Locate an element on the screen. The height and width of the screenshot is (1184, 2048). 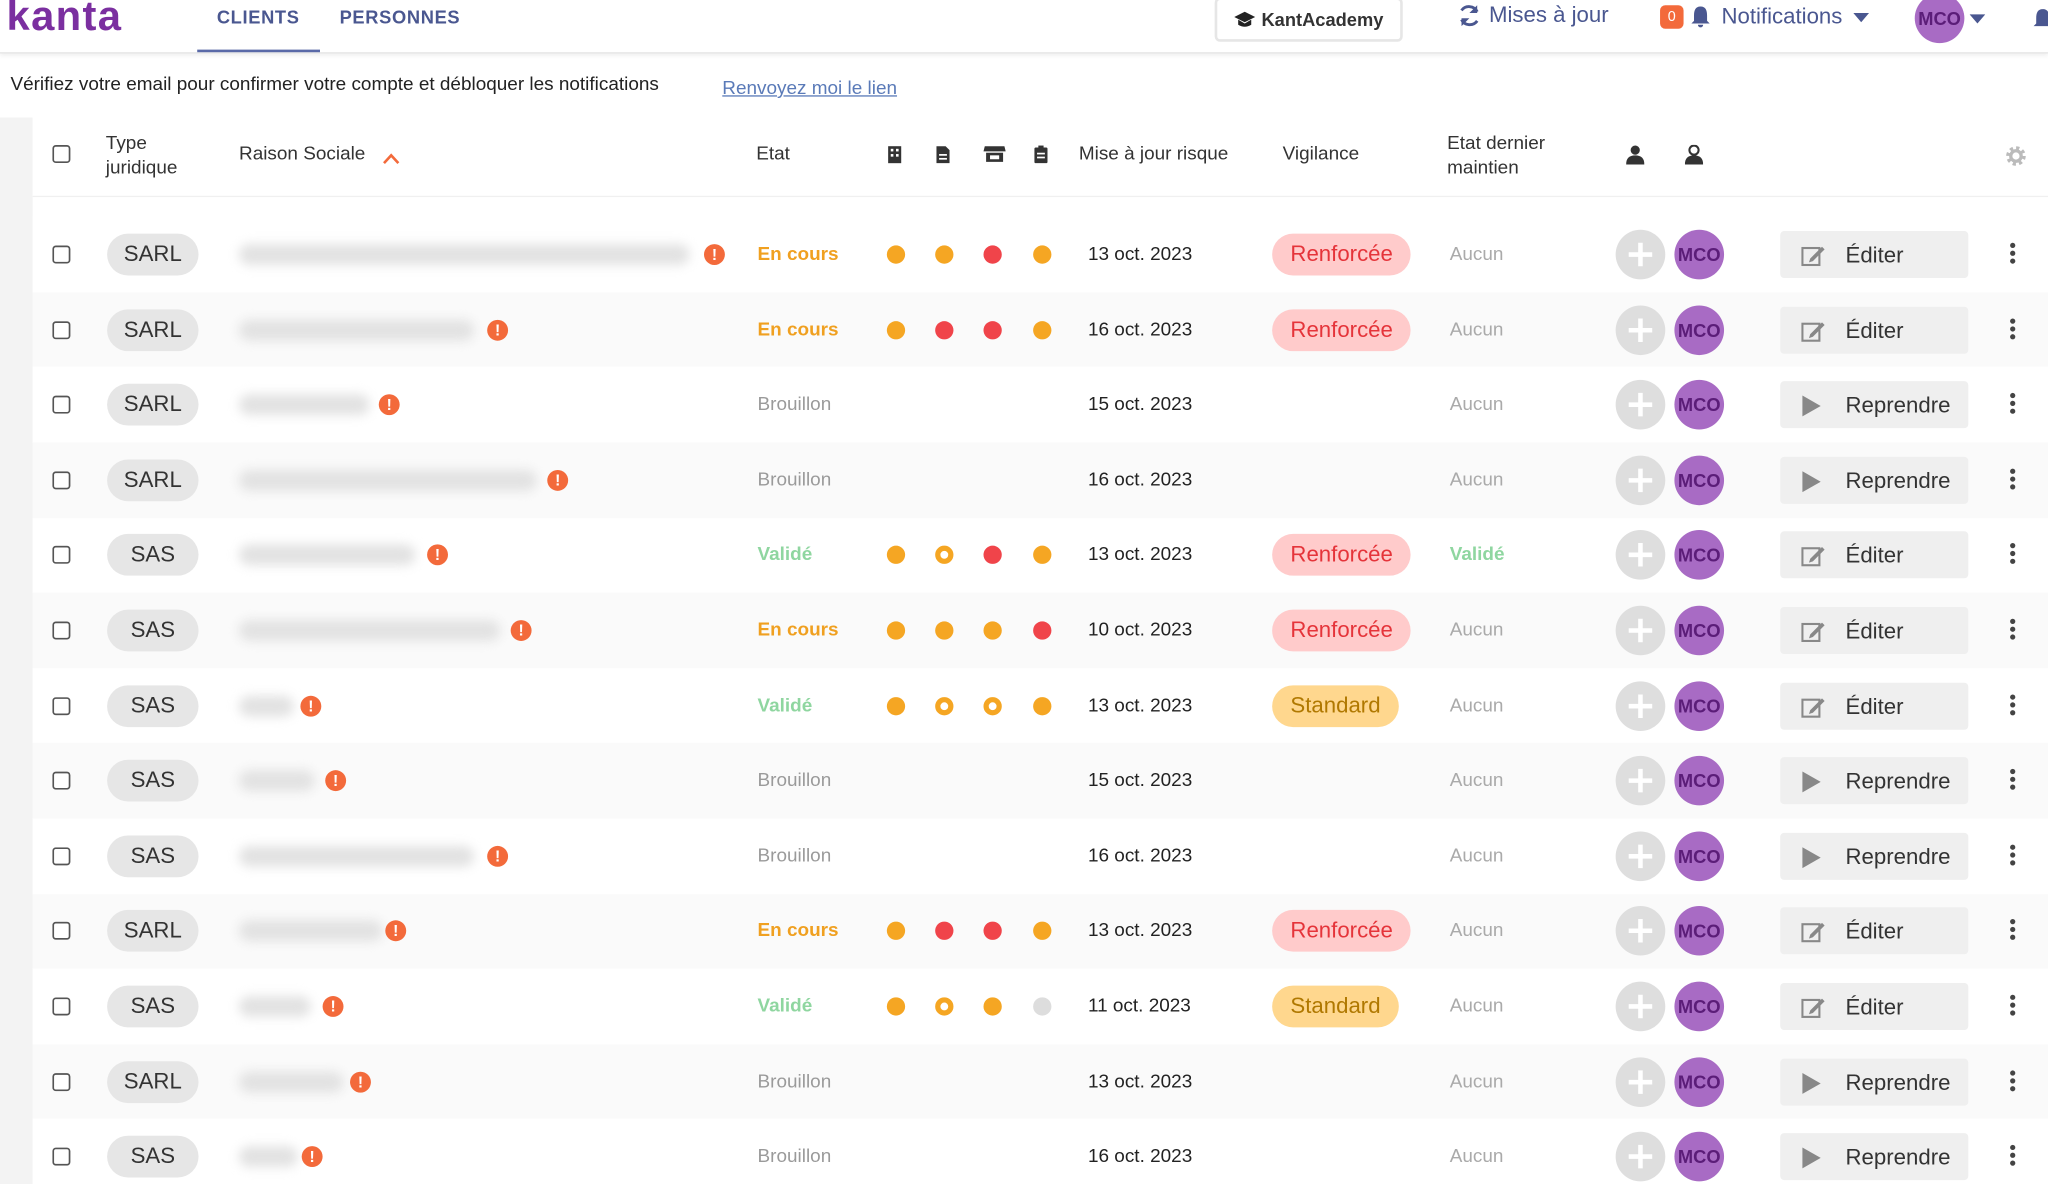
settings-icon is located at coordinates (2016, 159).